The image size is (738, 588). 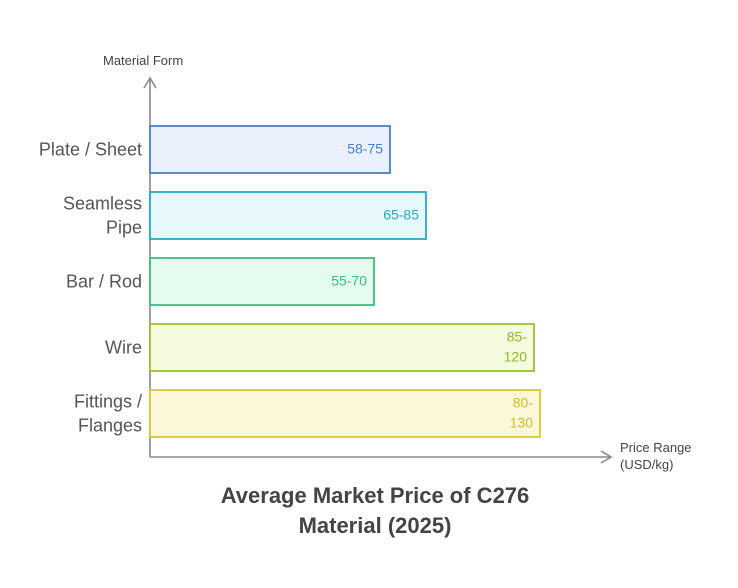 What do you see at coordinates (401, 214) in the screenshot?
I see `bar-value-label: 65-85` at bounding box center [401, 214].